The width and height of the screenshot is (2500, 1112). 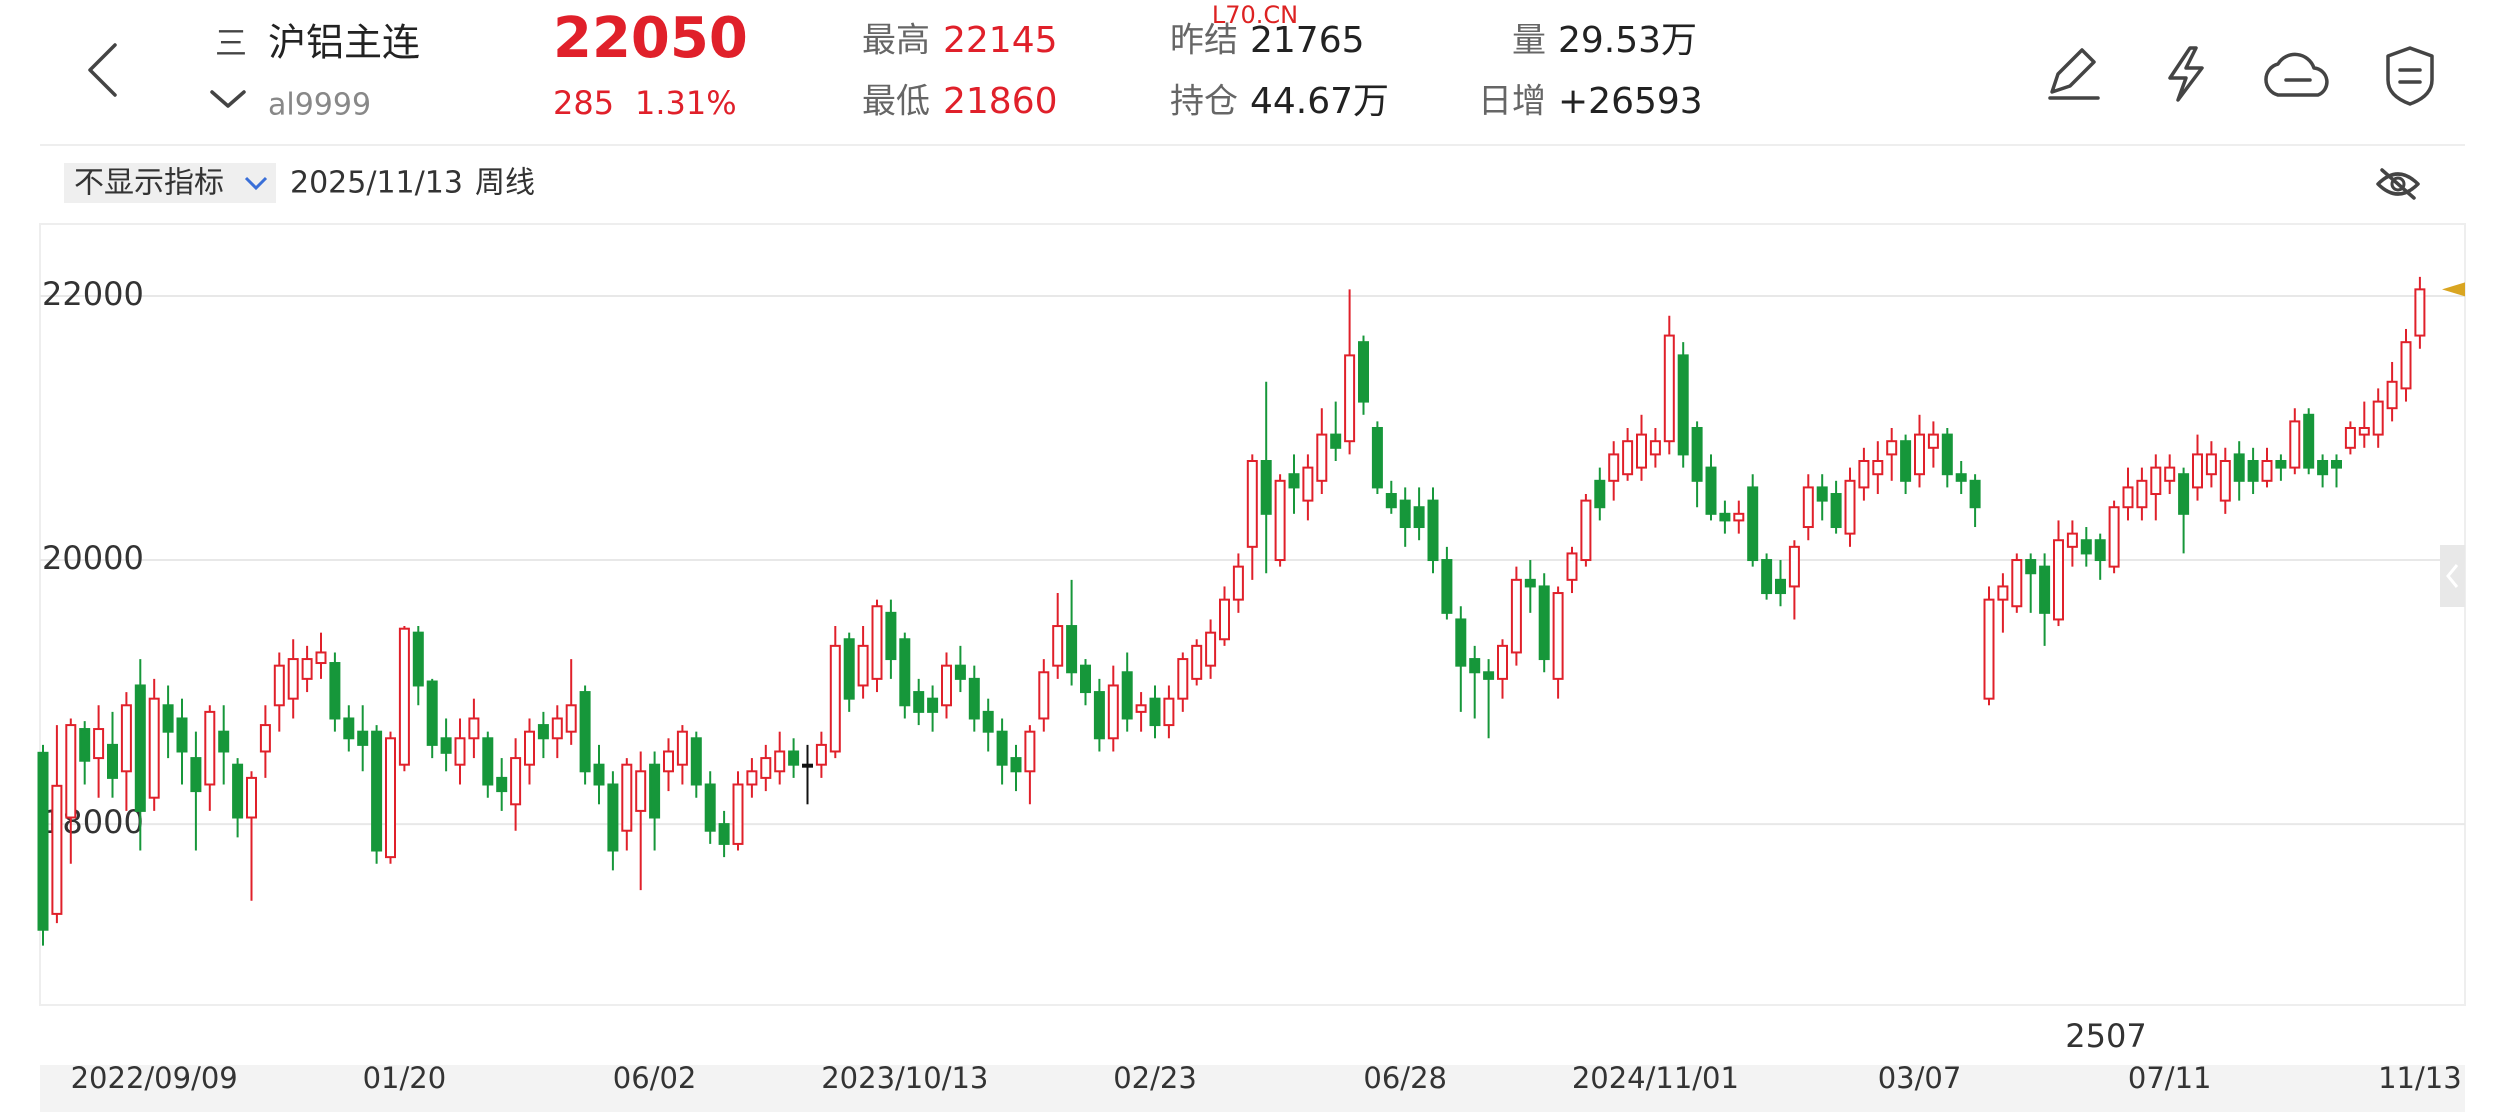 I want to click on x-tick-label: 2023/10/13, so click(x=904, y=1078).